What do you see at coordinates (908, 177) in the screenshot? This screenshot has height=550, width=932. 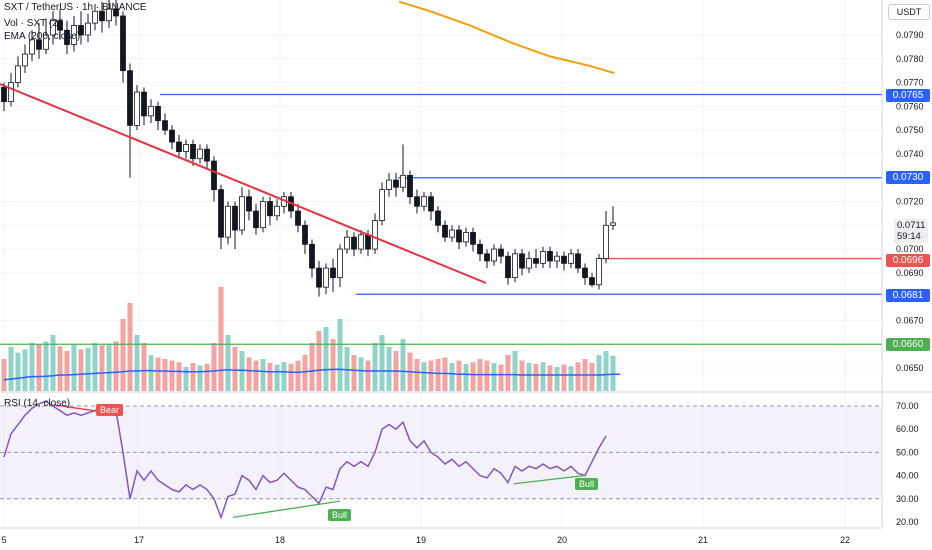 I see `level-tag-0730: 0.0730` at bounding box center [908, 177].